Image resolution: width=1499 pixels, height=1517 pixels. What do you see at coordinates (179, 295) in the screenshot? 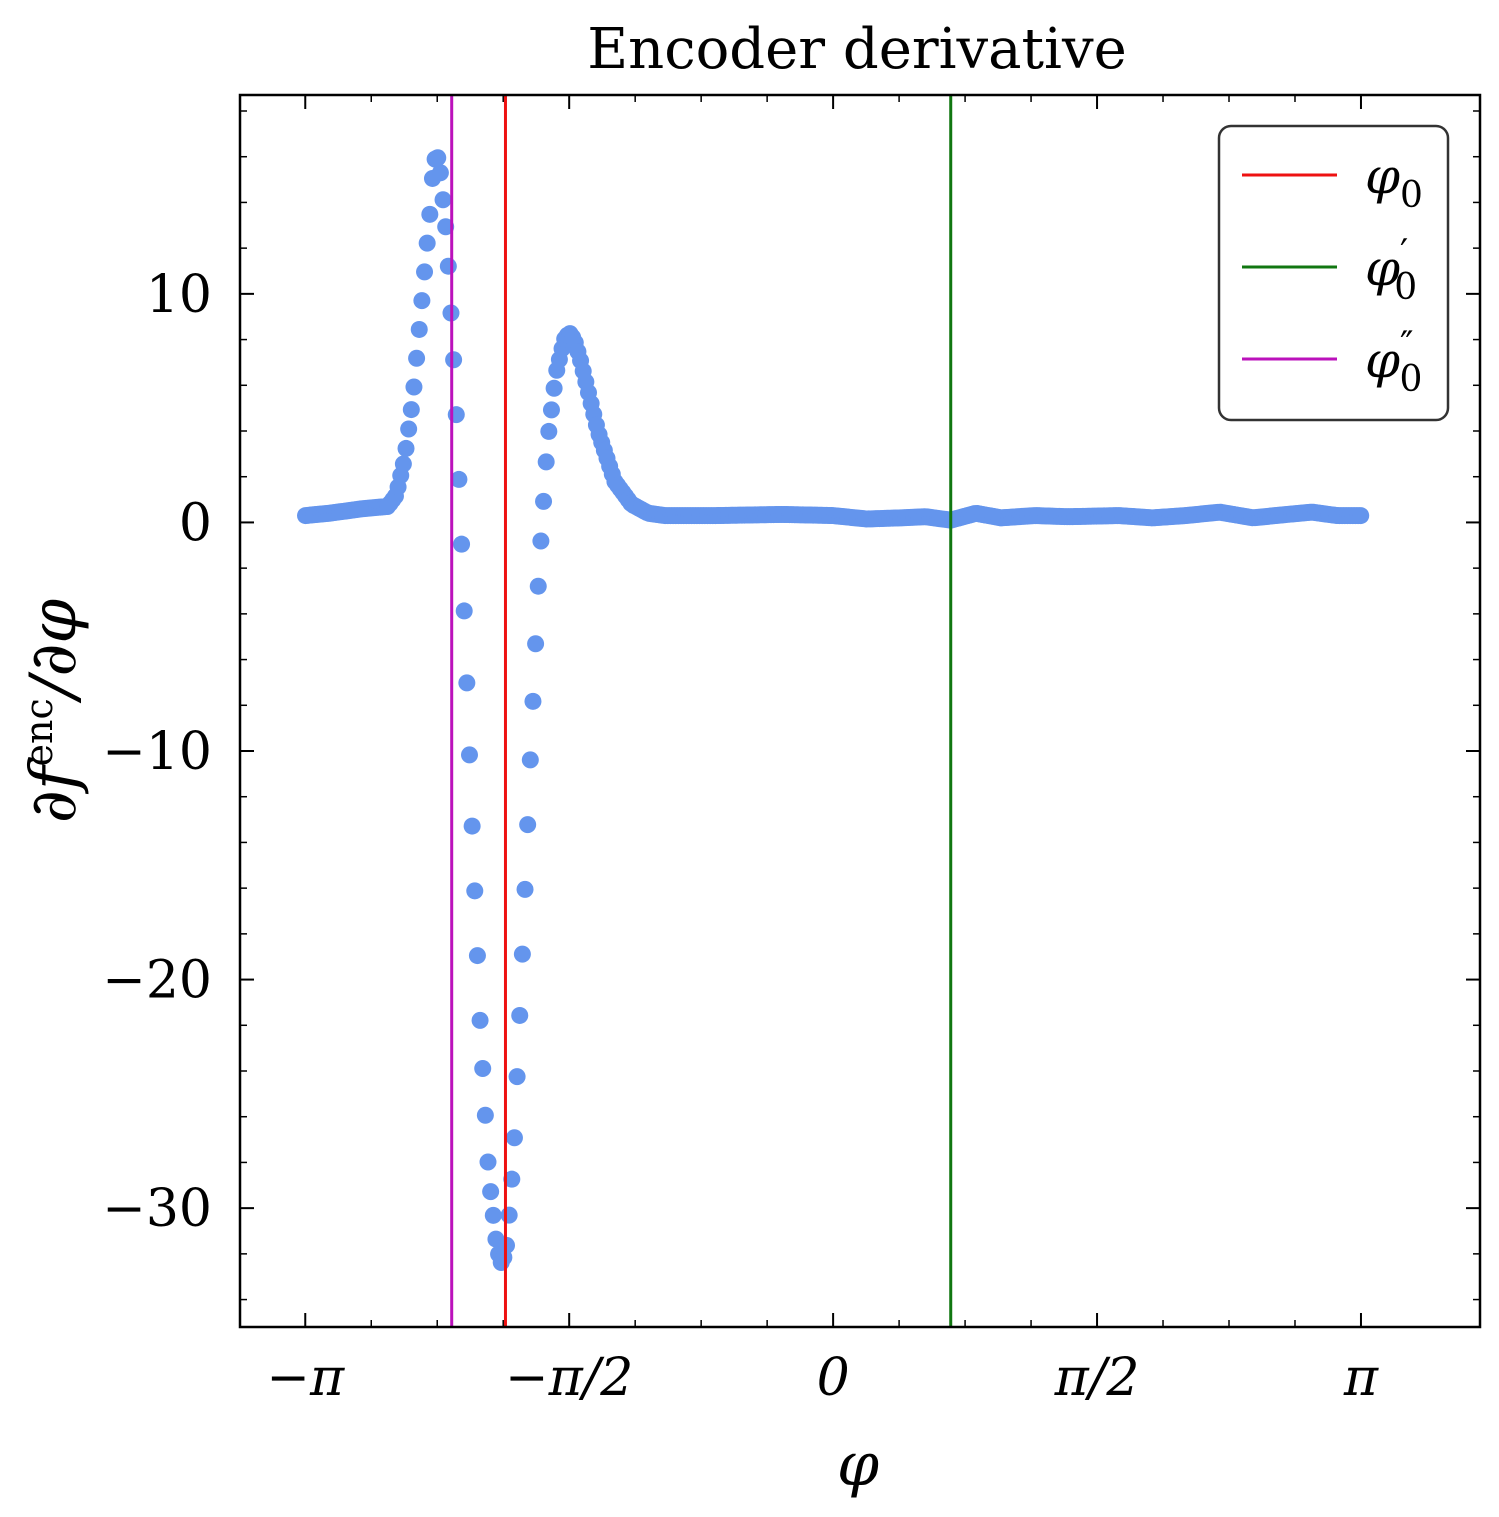
I see `y-tick-label: 10` at bounding box center [179, 295].